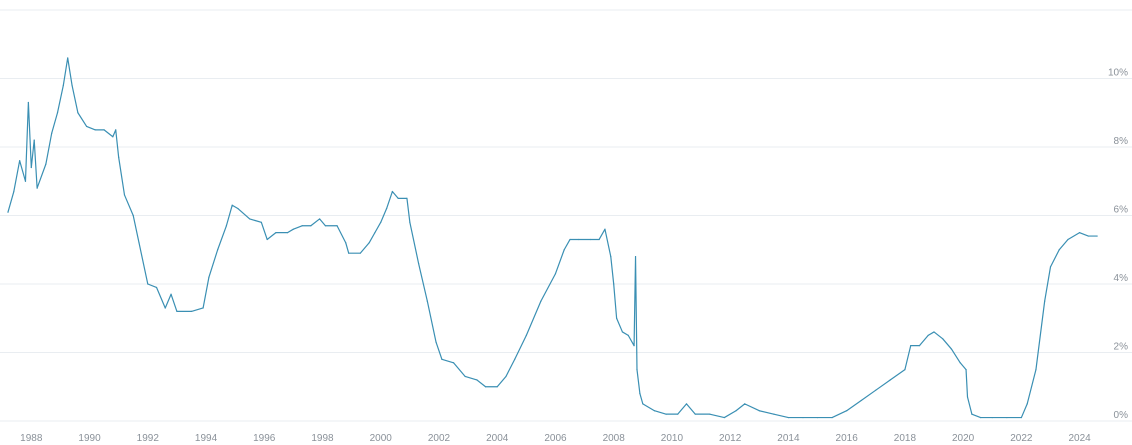 The height and width of the screenshot is (445, 1132). Describe the element at coordinates (1118, 73) in the screenshot. I see `y-tick-label: 10%` at that location.